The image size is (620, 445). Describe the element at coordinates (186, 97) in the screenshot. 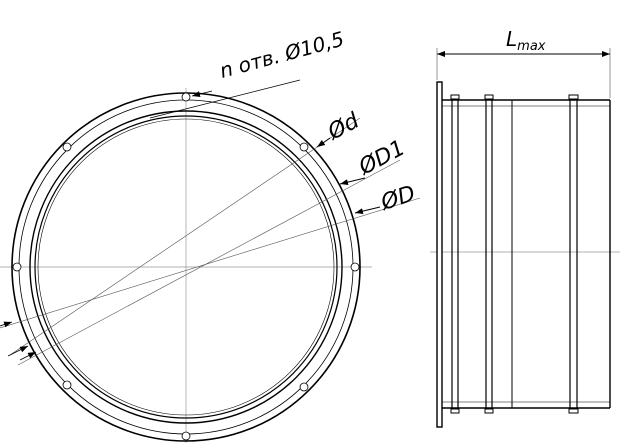

I see `bolt-hole-top` at that location.